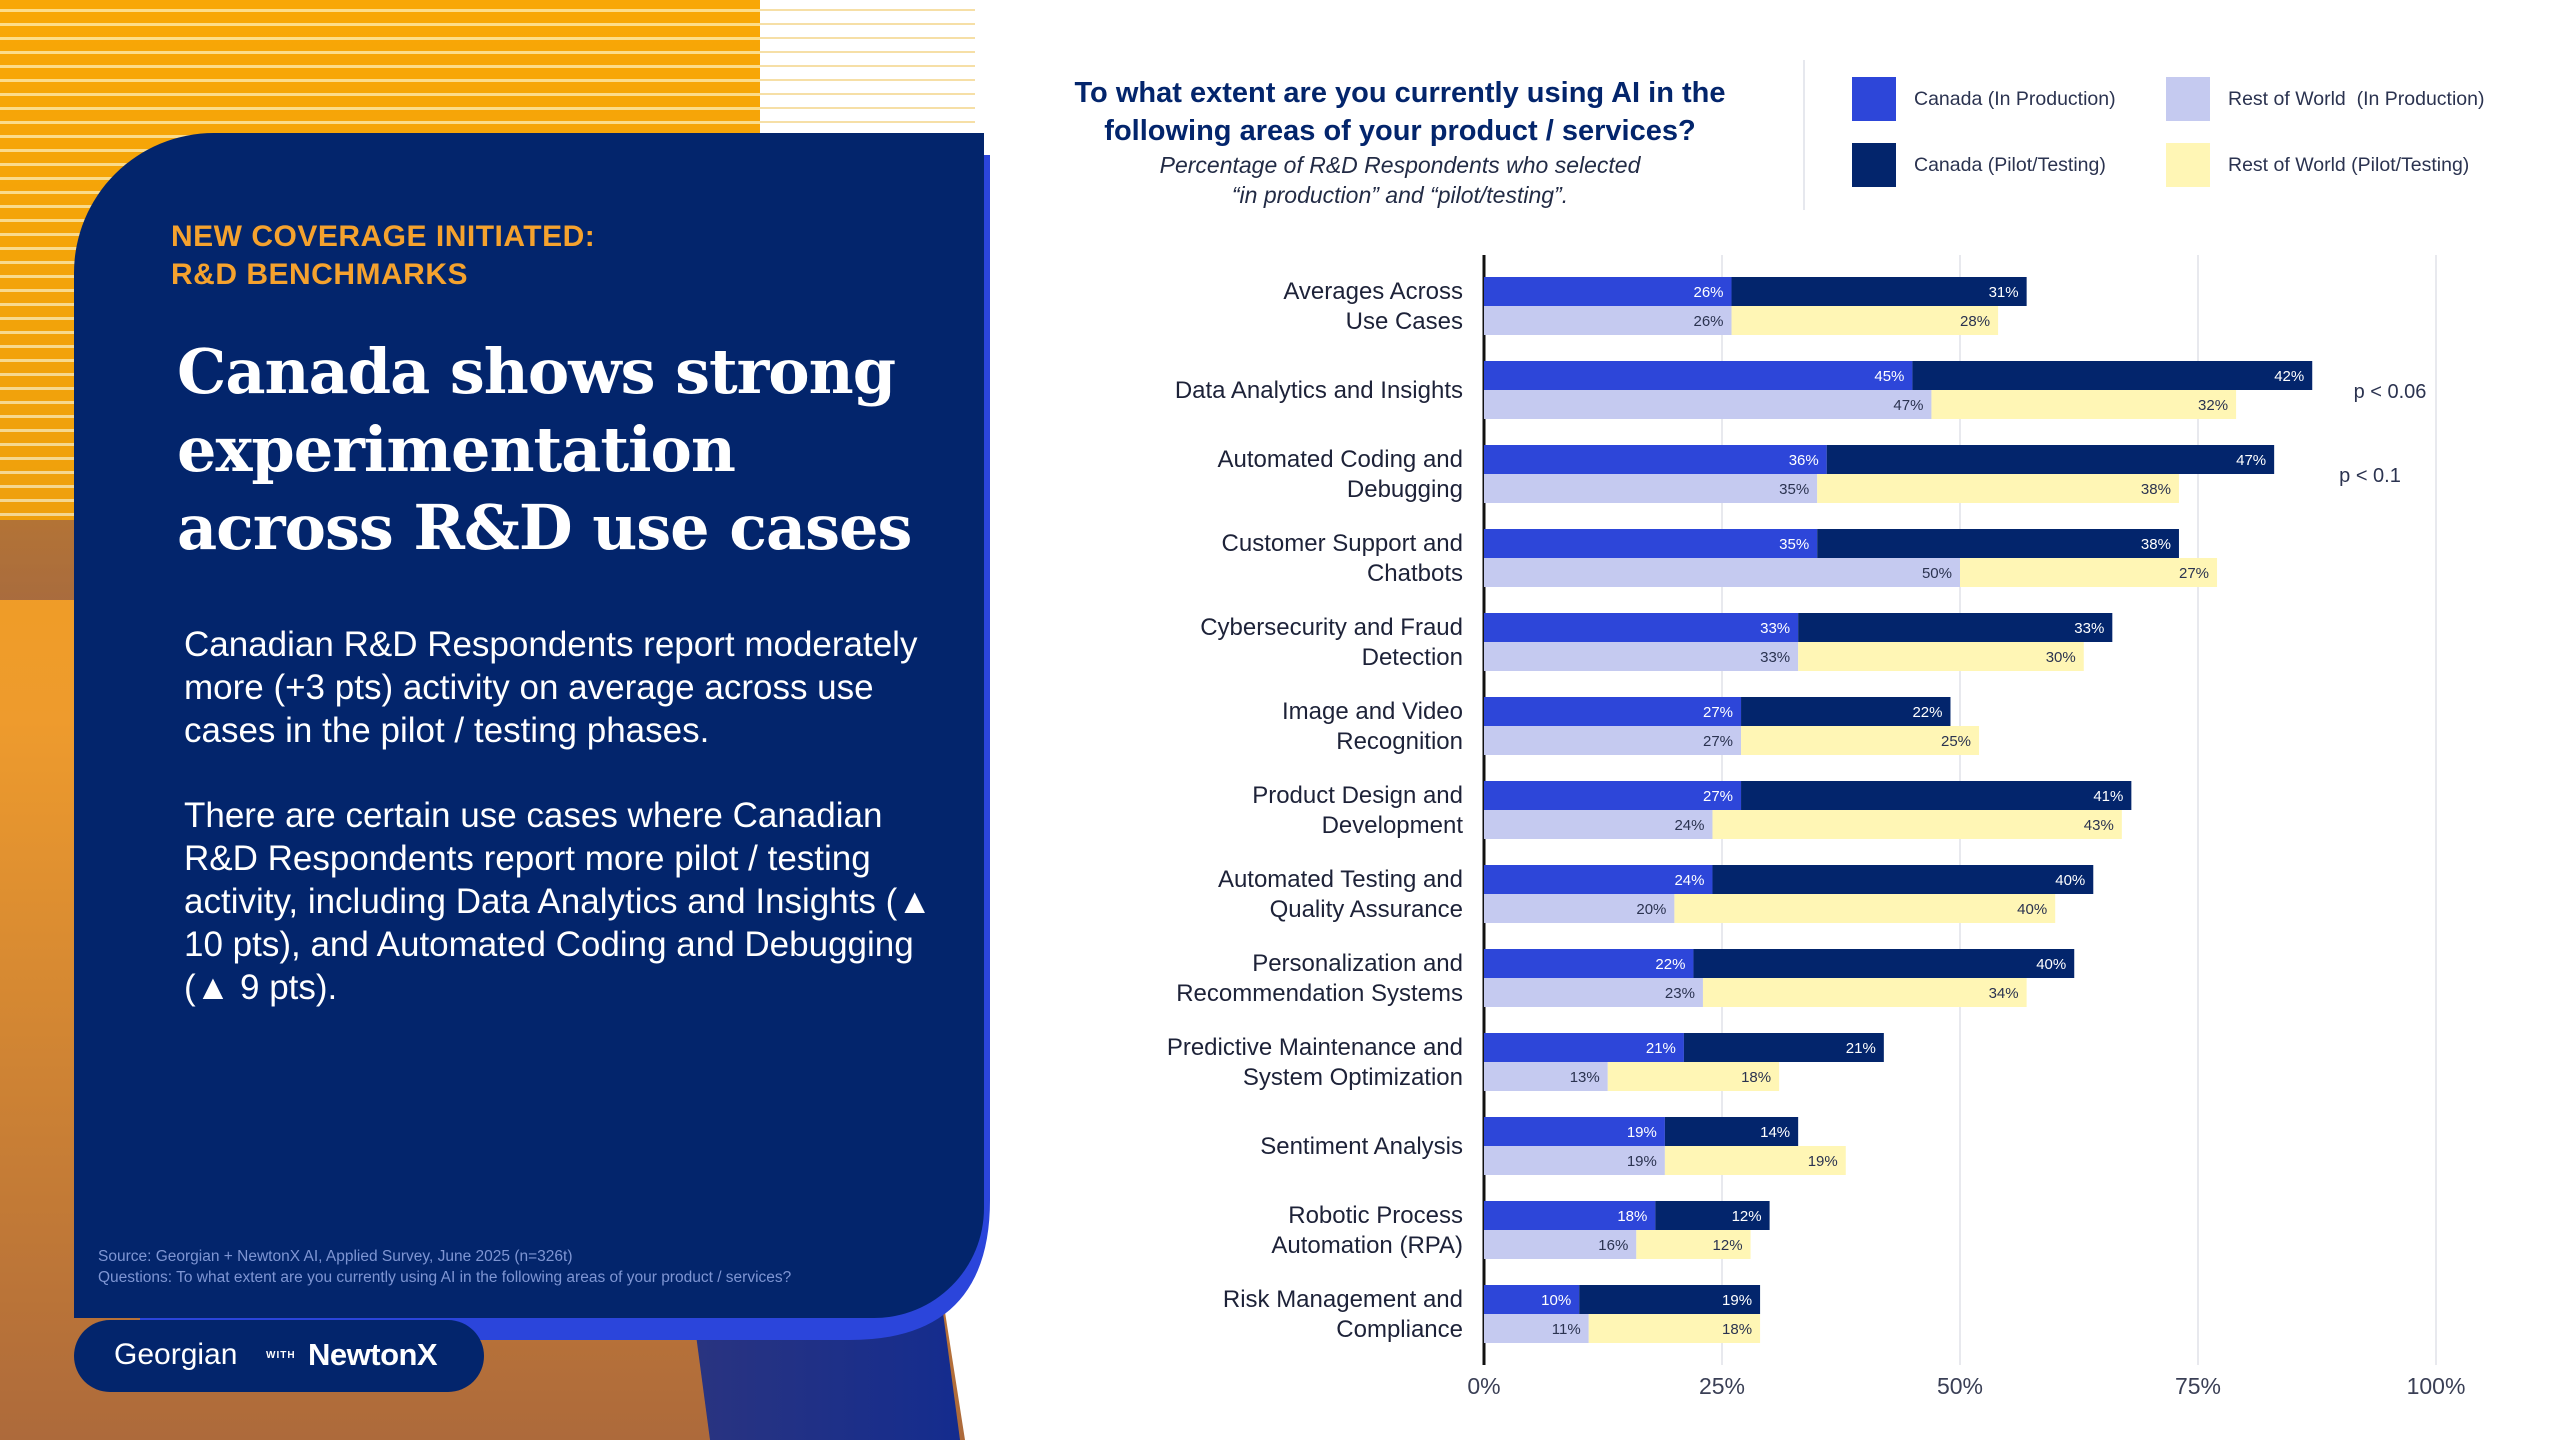 Image resolution: width=2560 pixels, height=1440 pixels. Describe the element at coordinates (1956, 741) in the screenshot. I see `data-label-row-pilot: 25%` at that location.